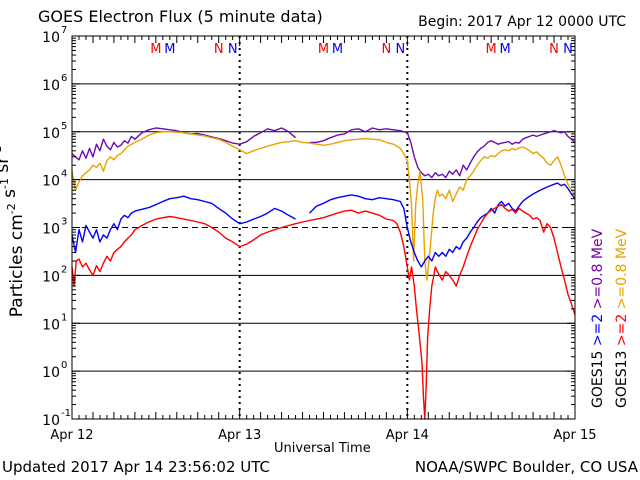 Image resolution: width=640 pixels, height=480 pixels. Describe the element at coordinates (64, 222) in the screenshot. I see `y-tick-exponent: 3` at that location.